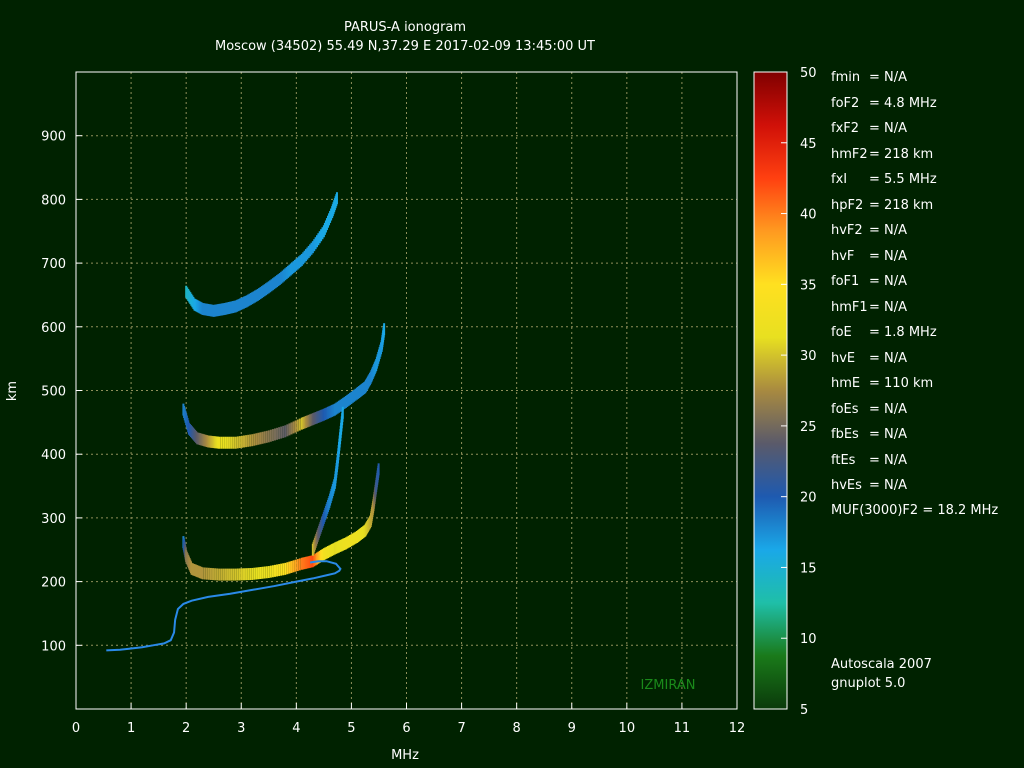 The width and height of the screenshot is (1024, 768). I want to click on x-axis-ticks: 0 1 2 3 4 5 6 7 8 9 10 11 12, so click(408, 719).